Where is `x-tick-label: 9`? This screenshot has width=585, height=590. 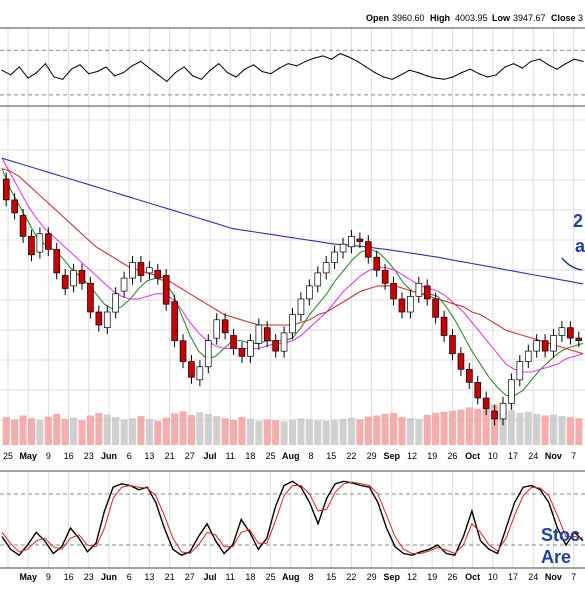
x-tick-label: 9 is located at coordinates (48, 456).